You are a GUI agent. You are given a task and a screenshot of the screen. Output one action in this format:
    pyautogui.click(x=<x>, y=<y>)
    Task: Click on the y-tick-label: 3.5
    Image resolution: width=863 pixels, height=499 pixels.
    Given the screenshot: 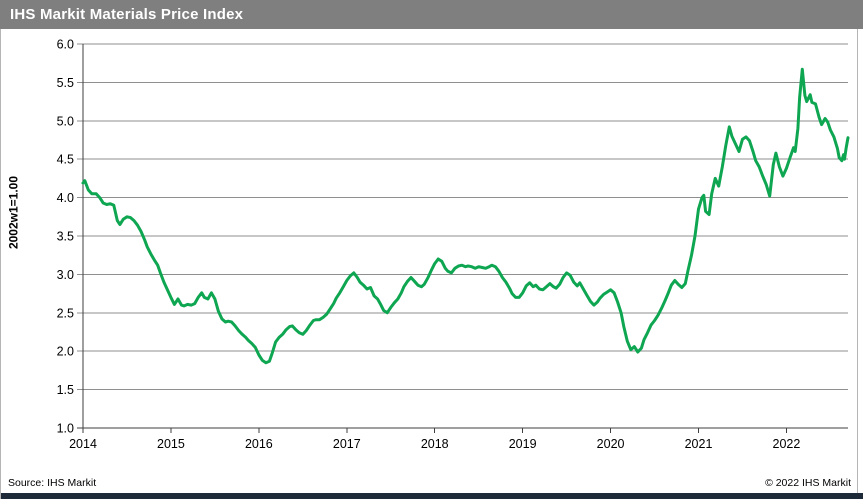 What is the action you would take?
    pyautogui.click(x=65, y=237)
    